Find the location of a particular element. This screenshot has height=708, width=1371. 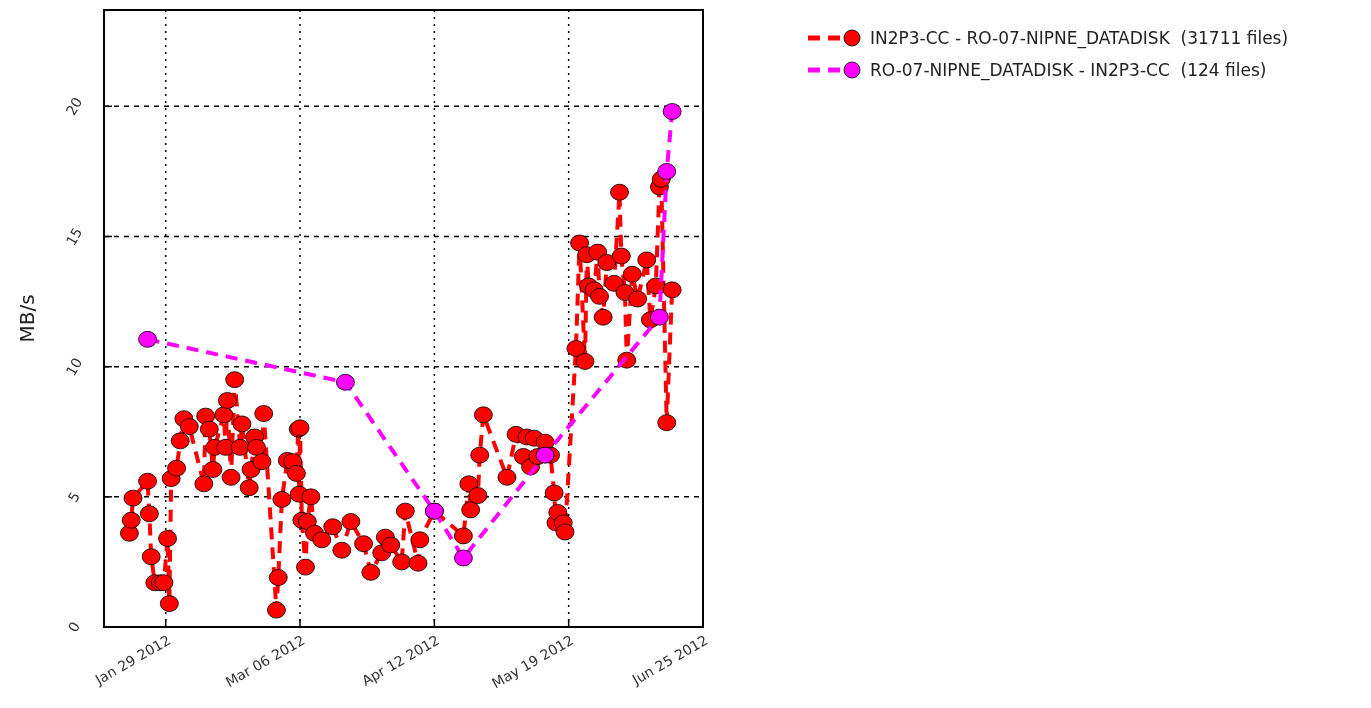

y-tick-label: 5 is located at coordinates (74, 496).